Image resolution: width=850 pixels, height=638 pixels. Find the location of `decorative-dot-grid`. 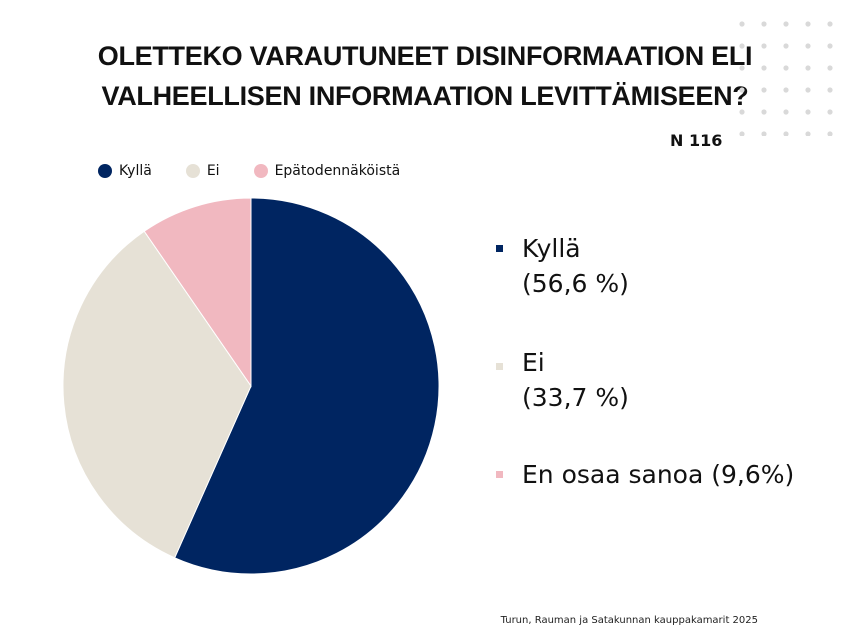

decorative-dot-grid is located at coordinates (786, 78).